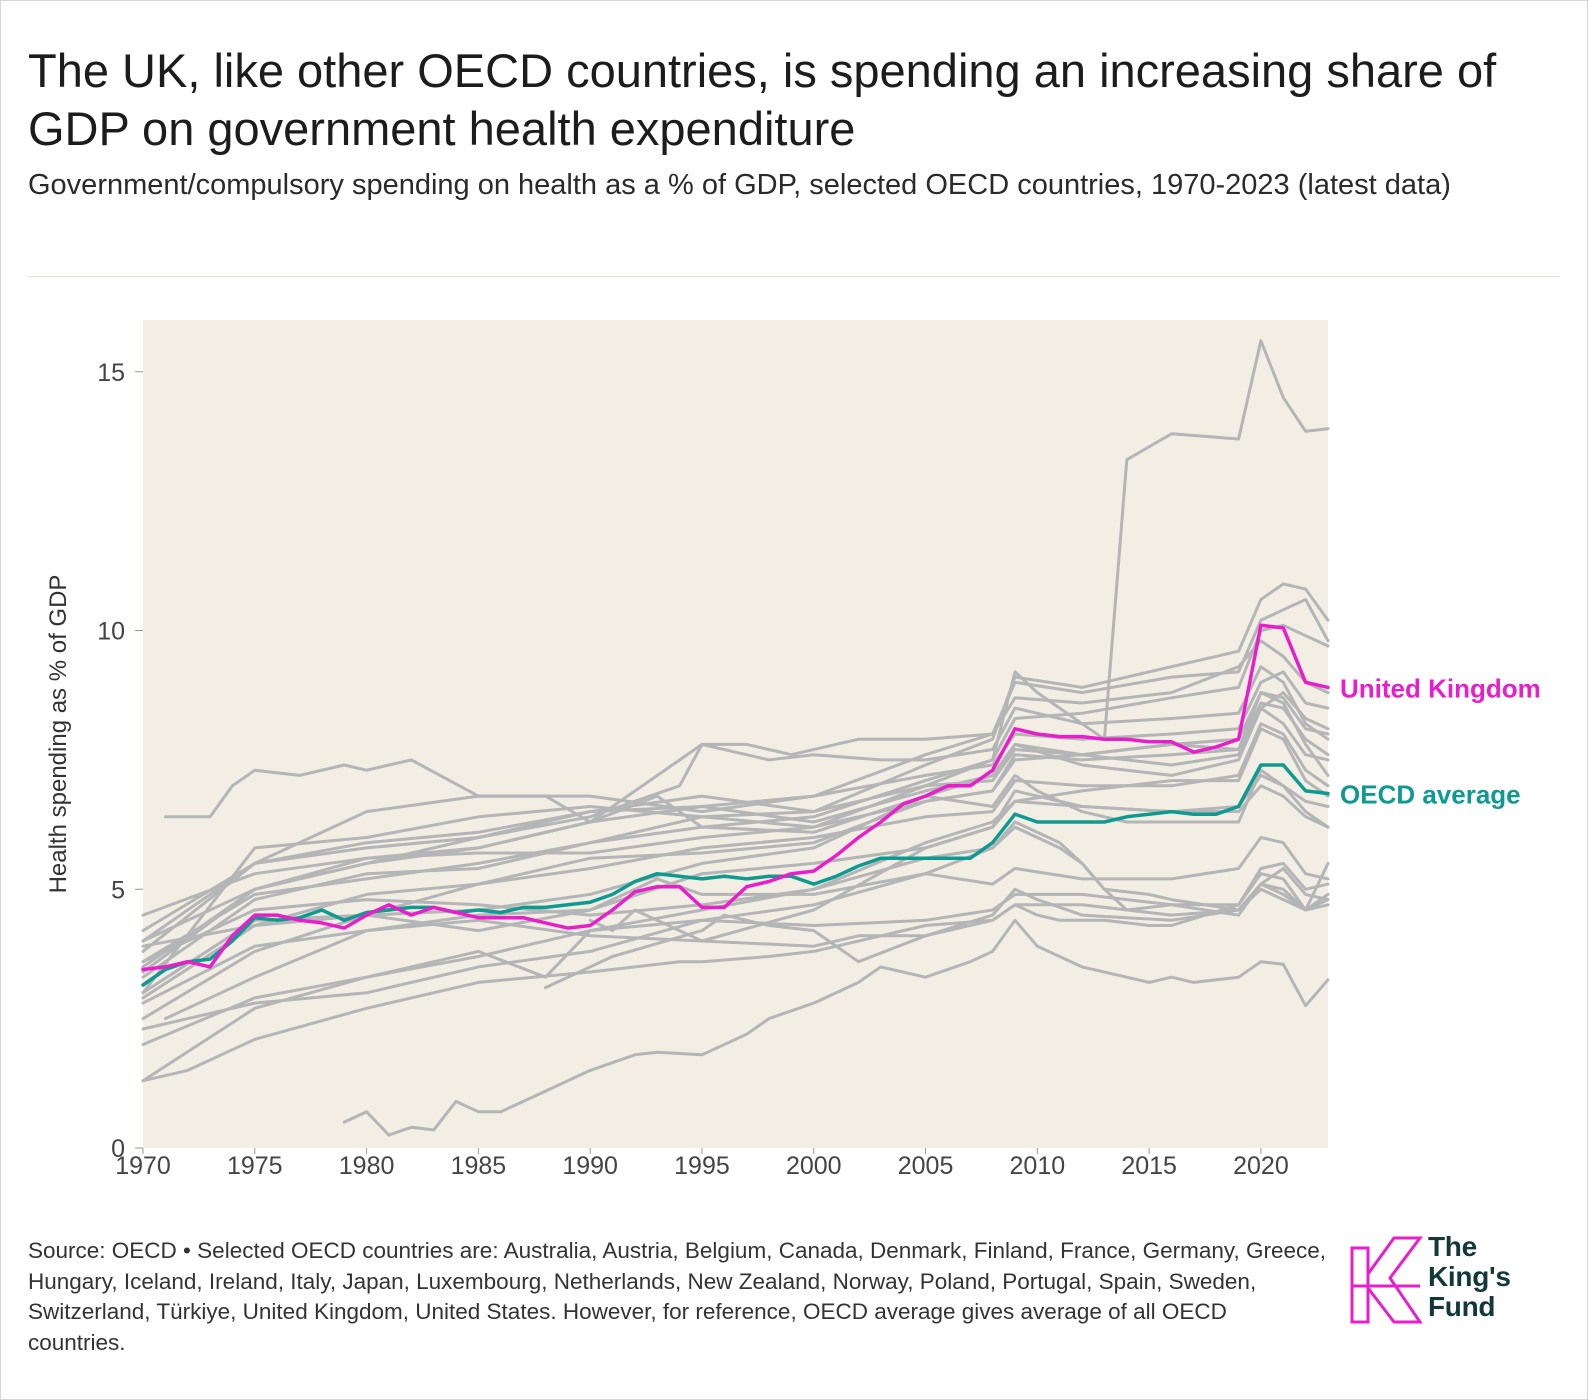  What do you see at coordinates (590, 1166) in the screenshot?
I see `x-tick-label: 1990` at bounding box center [590, 1166].